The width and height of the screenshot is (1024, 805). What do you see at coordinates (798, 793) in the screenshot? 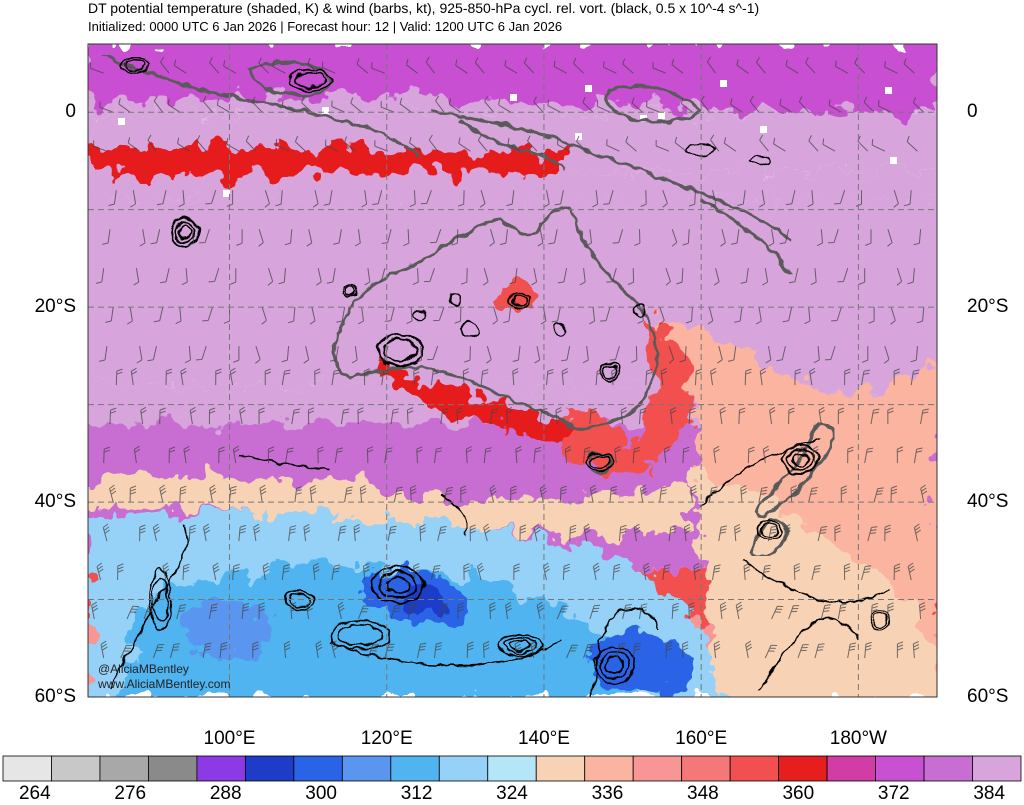
I see `colorbar-tick-label: 360` at bounding box center [798, 793].